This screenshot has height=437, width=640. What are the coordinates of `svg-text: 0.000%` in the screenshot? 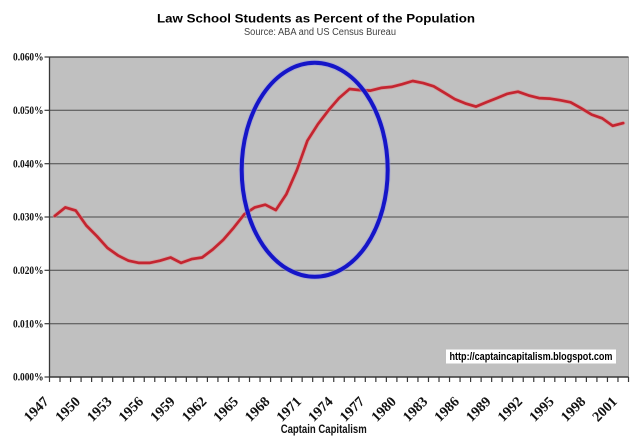 It's located at (28, 378).